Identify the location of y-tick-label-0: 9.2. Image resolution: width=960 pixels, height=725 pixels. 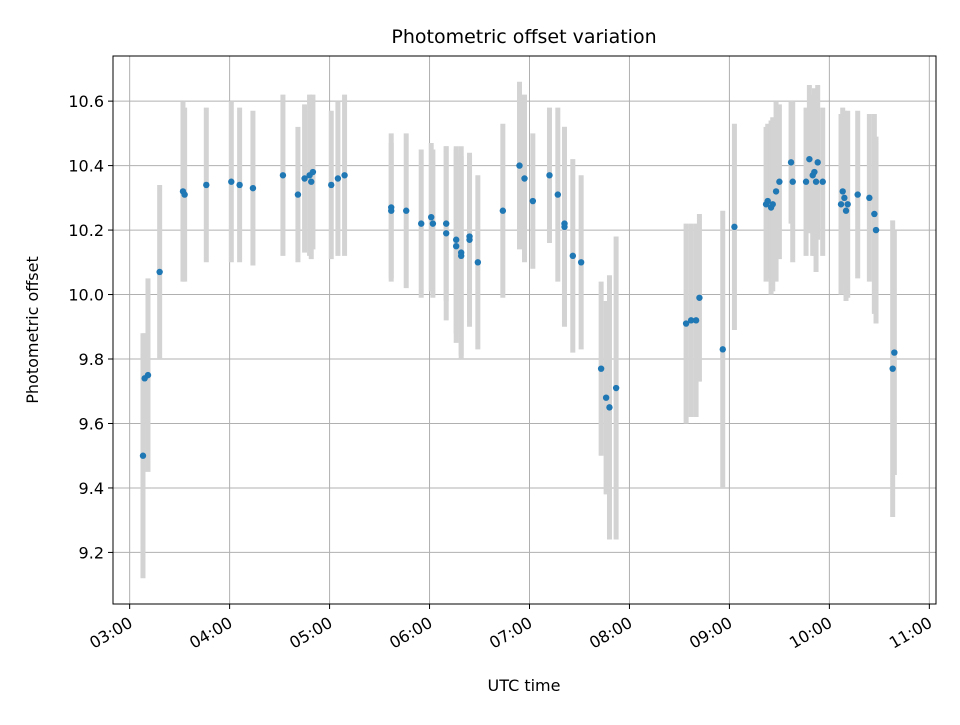
(91, 552).